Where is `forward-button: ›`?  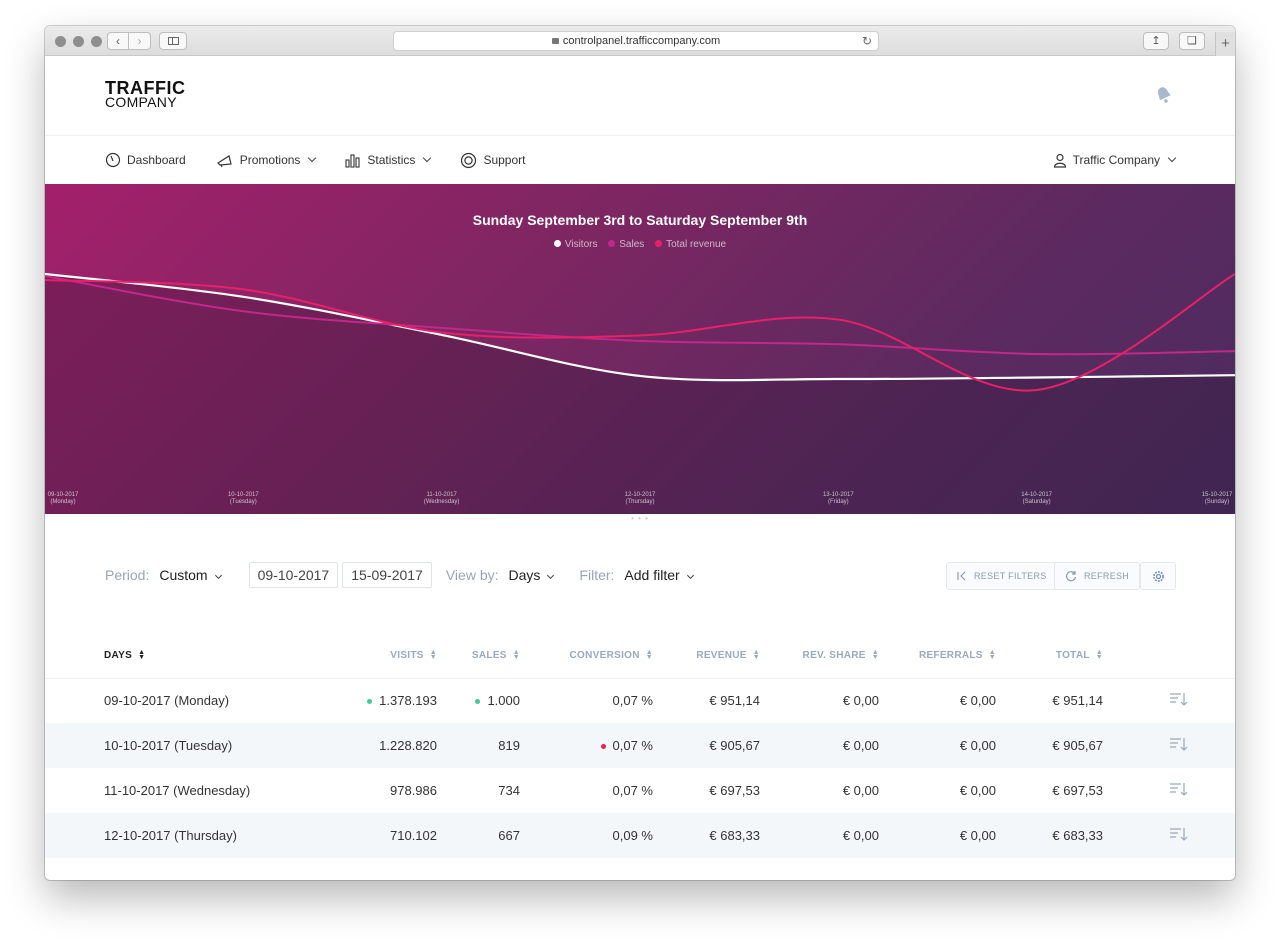
forward-button: › is located at coordinates (140, 41).